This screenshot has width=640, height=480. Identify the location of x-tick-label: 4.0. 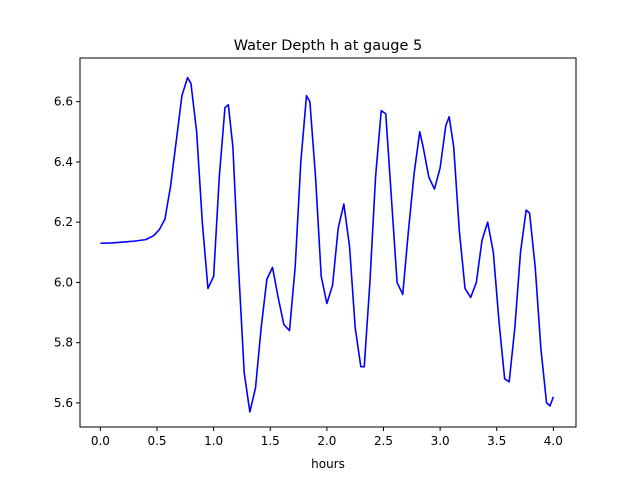
(553, 441).